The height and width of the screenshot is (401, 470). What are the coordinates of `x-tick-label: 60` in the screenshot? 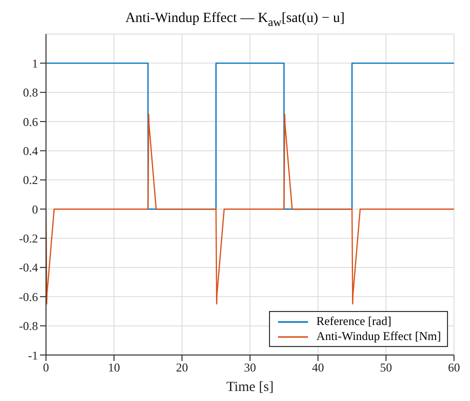 It's located at (454, 367).